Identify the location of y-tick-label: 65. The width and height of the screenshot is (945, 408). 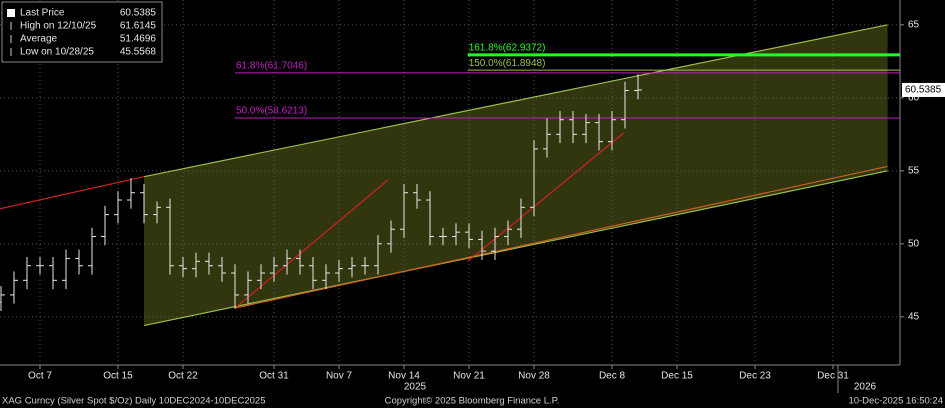
(914, 24).